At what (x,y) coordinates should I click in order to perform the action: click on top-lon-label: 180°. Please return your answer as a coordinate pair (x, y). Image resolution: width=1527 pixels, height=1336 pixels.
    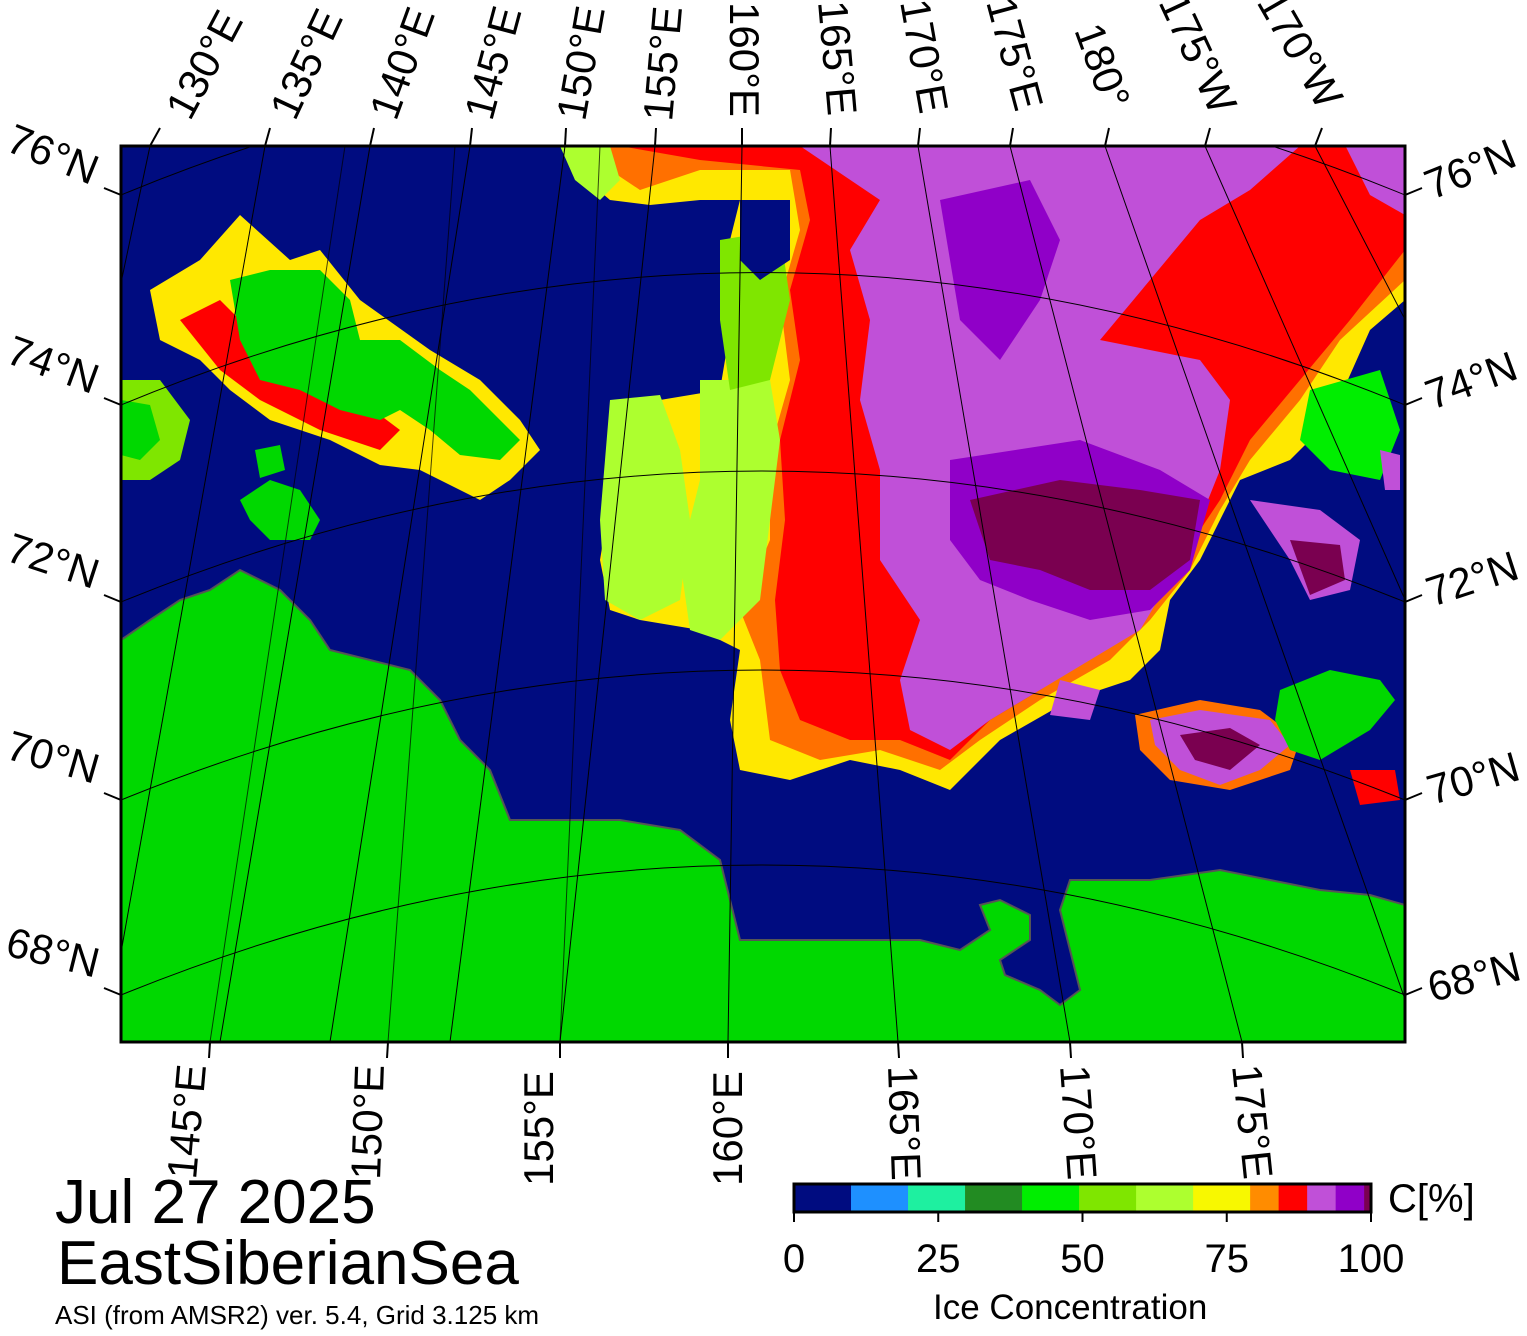
    Looking at the image, I should click on (1103, 66).